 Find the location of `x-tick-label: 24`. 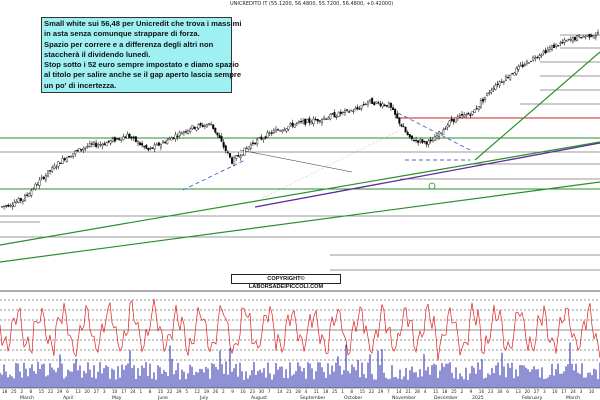

x-tick-label: 24 is located at coordinates (573, 391).